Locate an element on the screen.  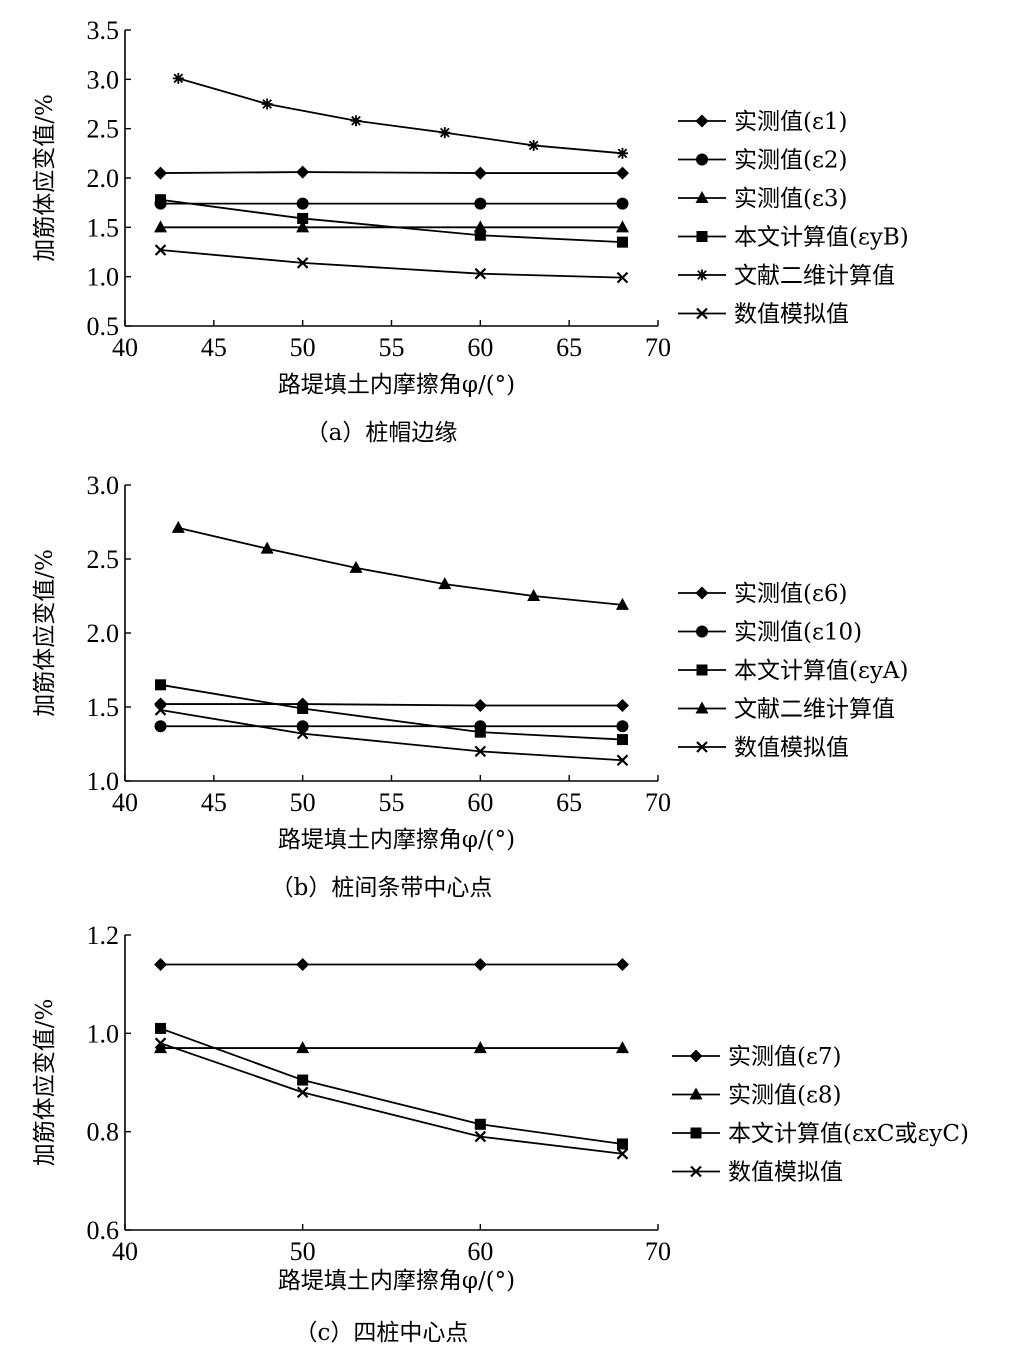
y-tick-label: 2.0 is located at coordinates (103, 178).